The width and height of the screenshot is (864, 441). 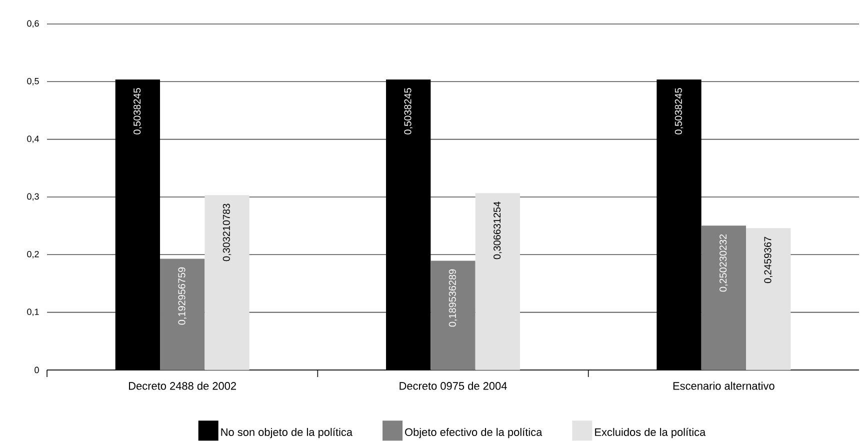 What do you see at coordinates (473, 433) in the screenshot?
I see `legend-label: Objeto efectivo de la política` at bounding box center [473, 433].